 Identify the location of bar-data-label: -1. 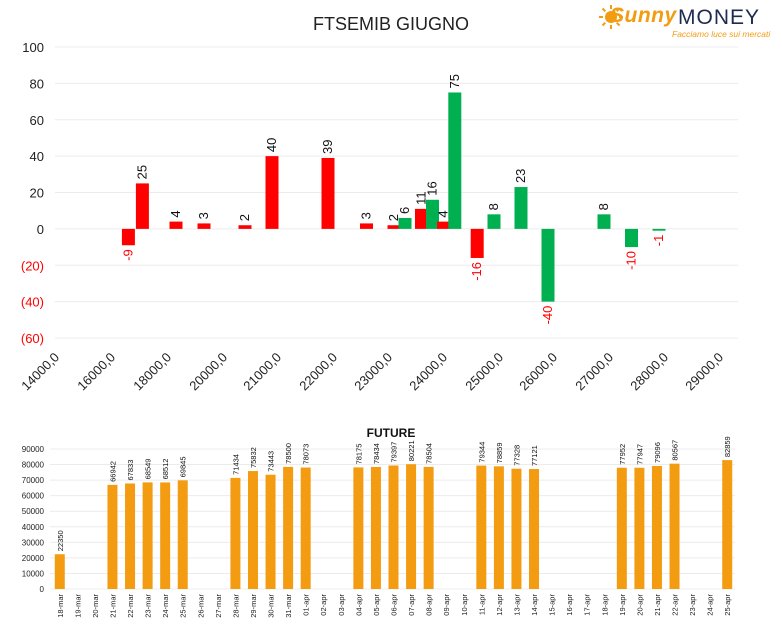
(658, 241).